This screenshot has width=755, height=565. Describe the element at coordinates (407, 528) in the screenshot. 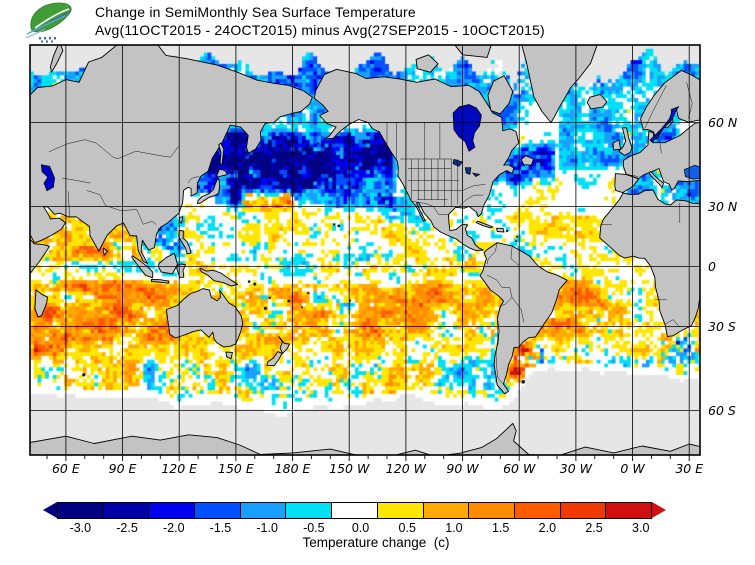

I see `colorbar-tick-label: 0.5` at that location.